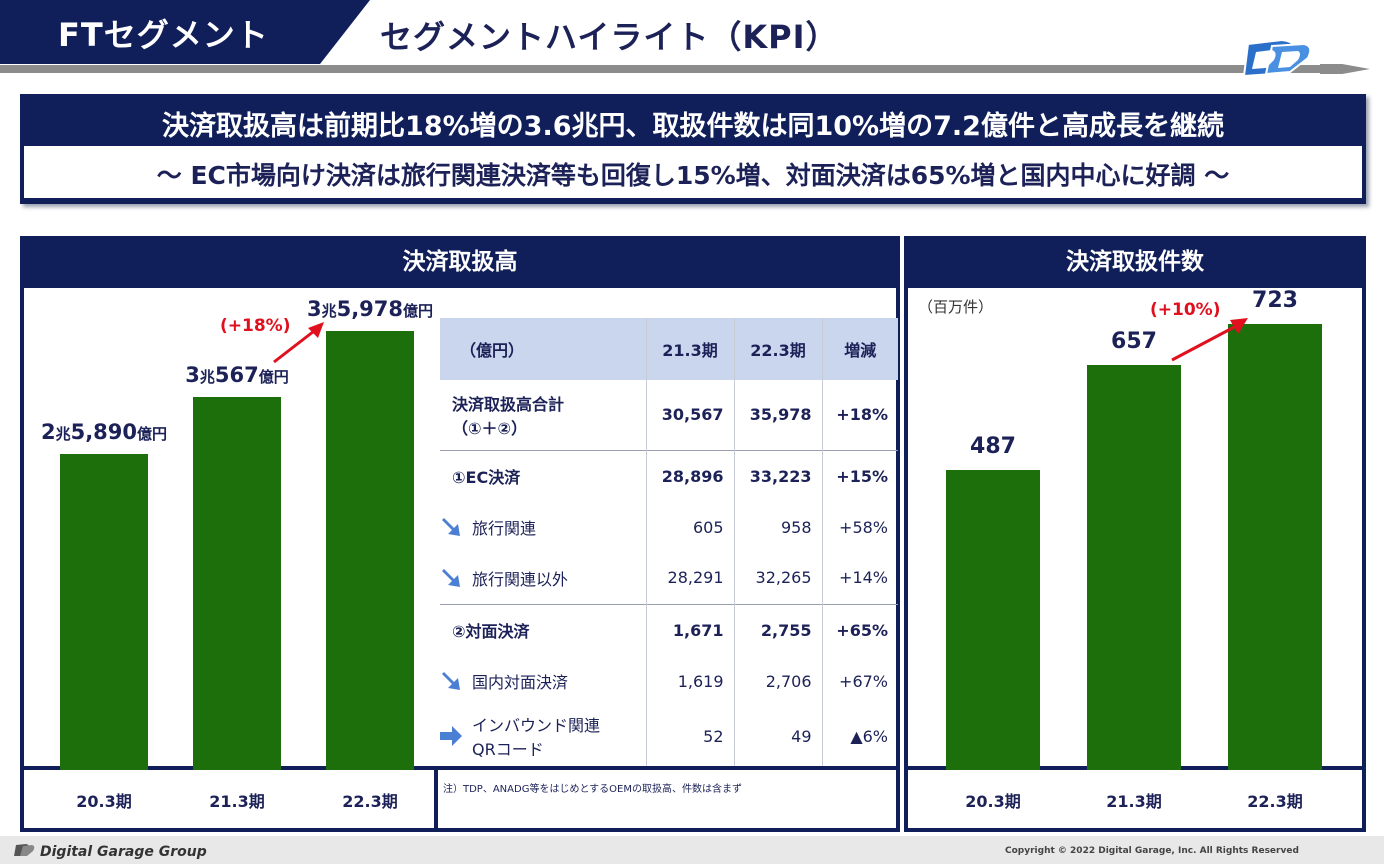  Describe the element at coordinates (690, 736) in the screenshot. I see `table-cell-prev: 52` at that location.